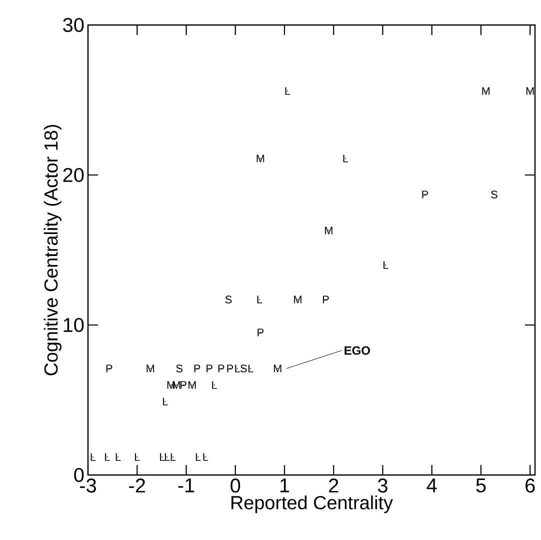 This screenshot has height=540, width=541. What do you see at coordinates (530, 485) in the screenshot?
I see `x-tick-label: 6` at bounding box center [530, 485].